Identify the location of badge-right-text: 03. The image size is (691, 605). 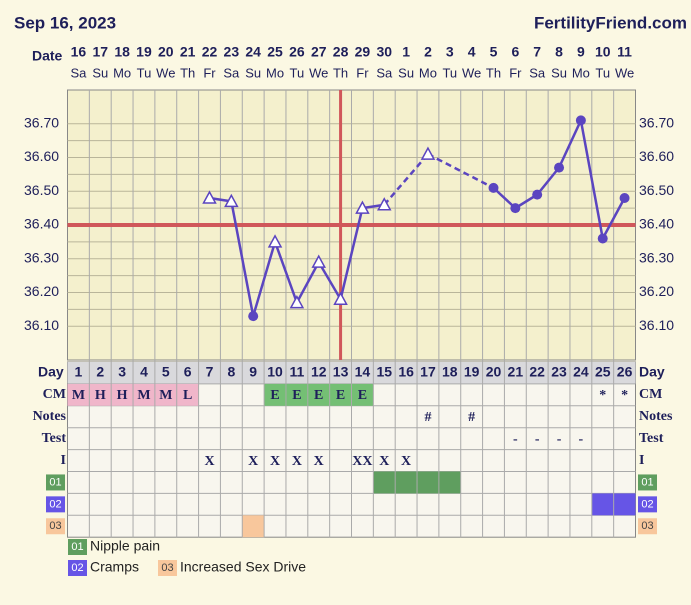
(647, 526).